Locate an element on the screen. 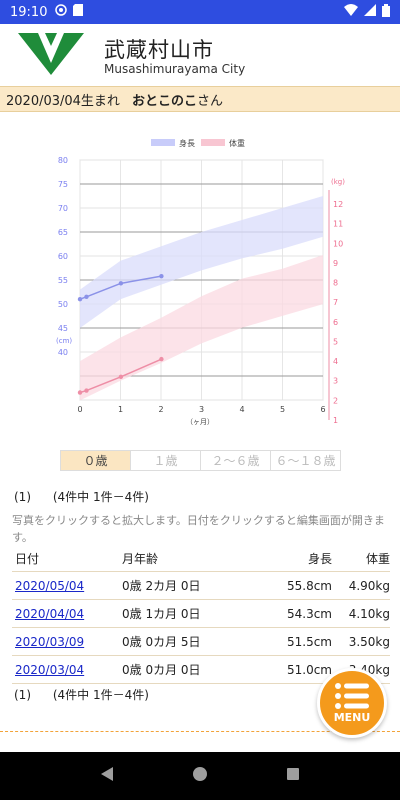 The image size is (400, 800). right-tick-label: 8 is located at coordinates (335, 283).